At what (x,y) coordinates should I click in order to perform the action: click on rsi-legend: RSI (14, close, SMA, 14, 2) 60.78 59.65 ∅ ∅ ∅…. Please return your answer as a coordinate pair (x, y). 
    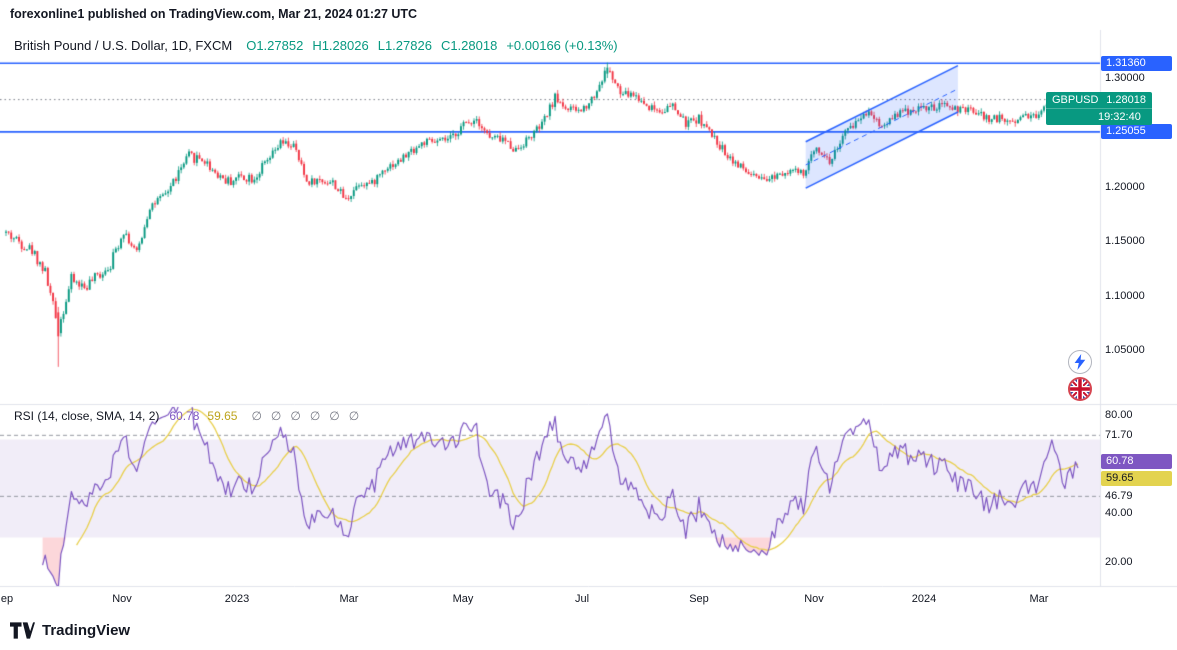
    Looking at the image, I should click on (191, 416).